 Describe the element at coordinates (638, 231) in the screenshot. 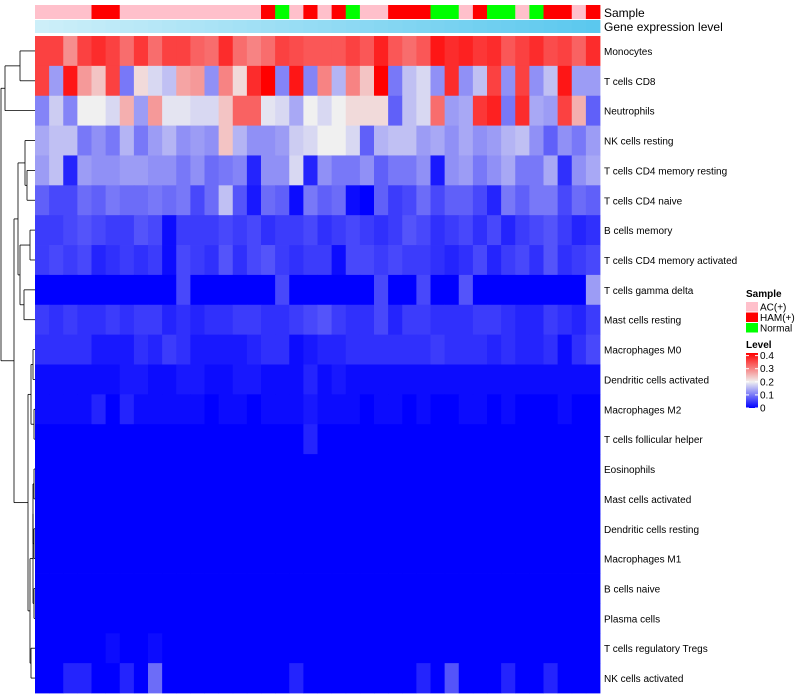

I see `row-label: B cells memory` at that location.